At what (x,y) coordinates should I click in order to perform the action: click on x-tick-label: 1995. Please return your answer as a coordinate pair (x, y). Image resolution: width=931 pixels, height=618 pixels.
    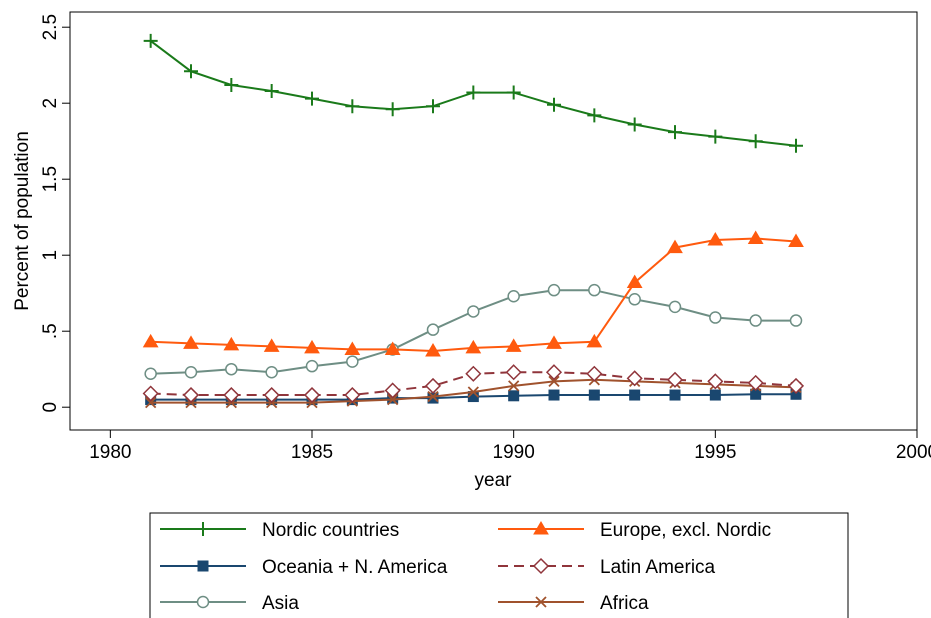
    Looking at the image, I should click on (715, 452).